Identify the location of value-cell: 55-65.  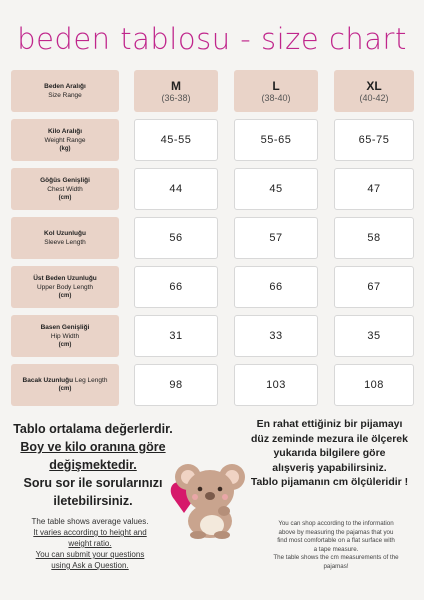
(276, 140).